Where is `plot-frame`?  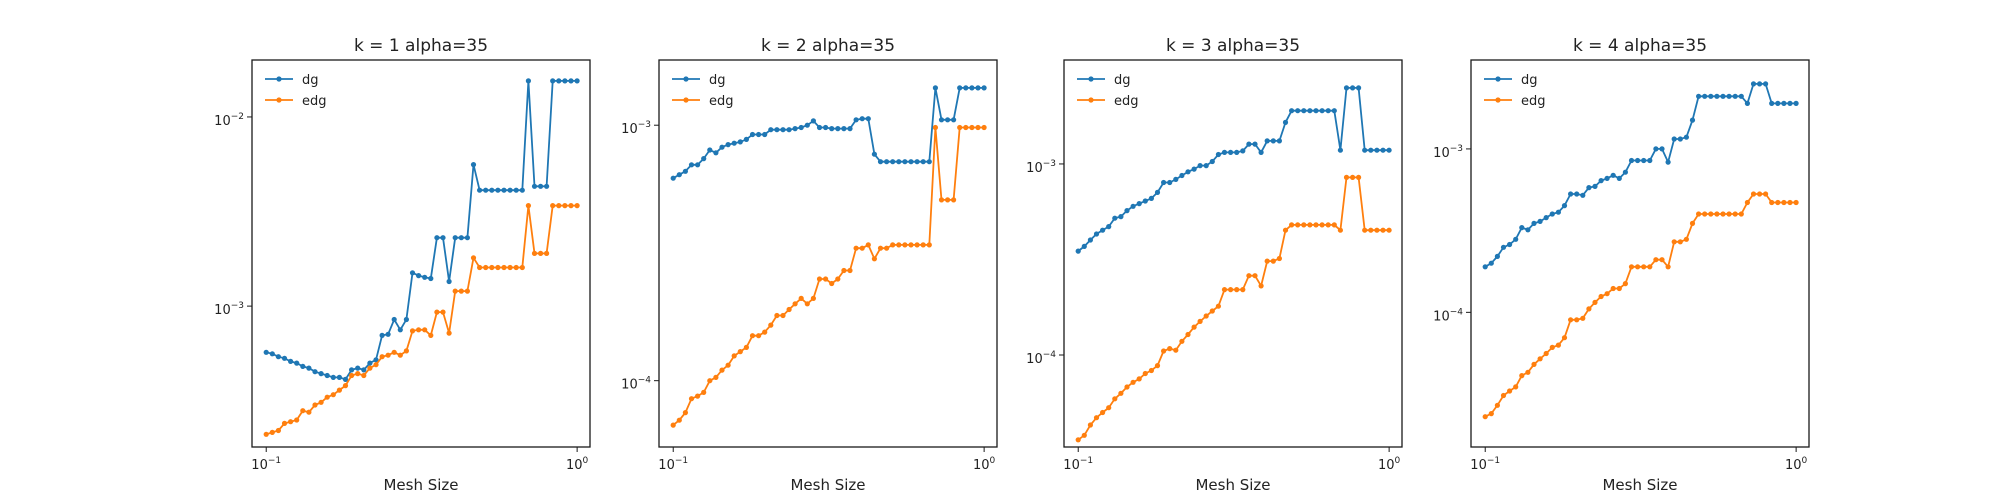
plot-frame is located at coordinates (1233, 253).